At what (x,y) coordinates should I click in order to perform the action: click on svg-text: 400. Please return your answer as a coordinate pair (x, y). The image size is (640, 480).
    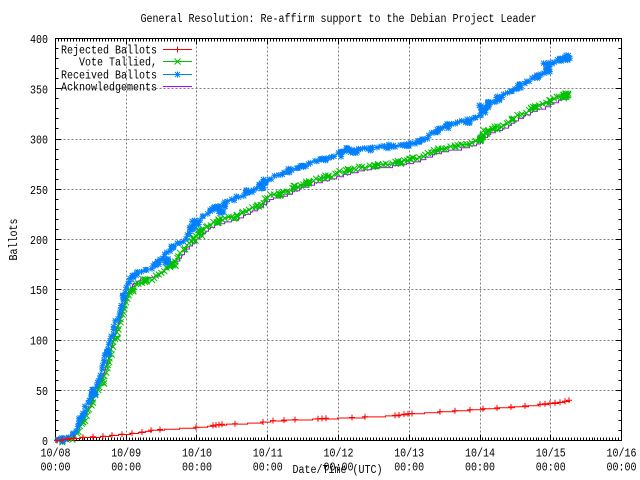
    Looking at the image, I should click on (39, 40).